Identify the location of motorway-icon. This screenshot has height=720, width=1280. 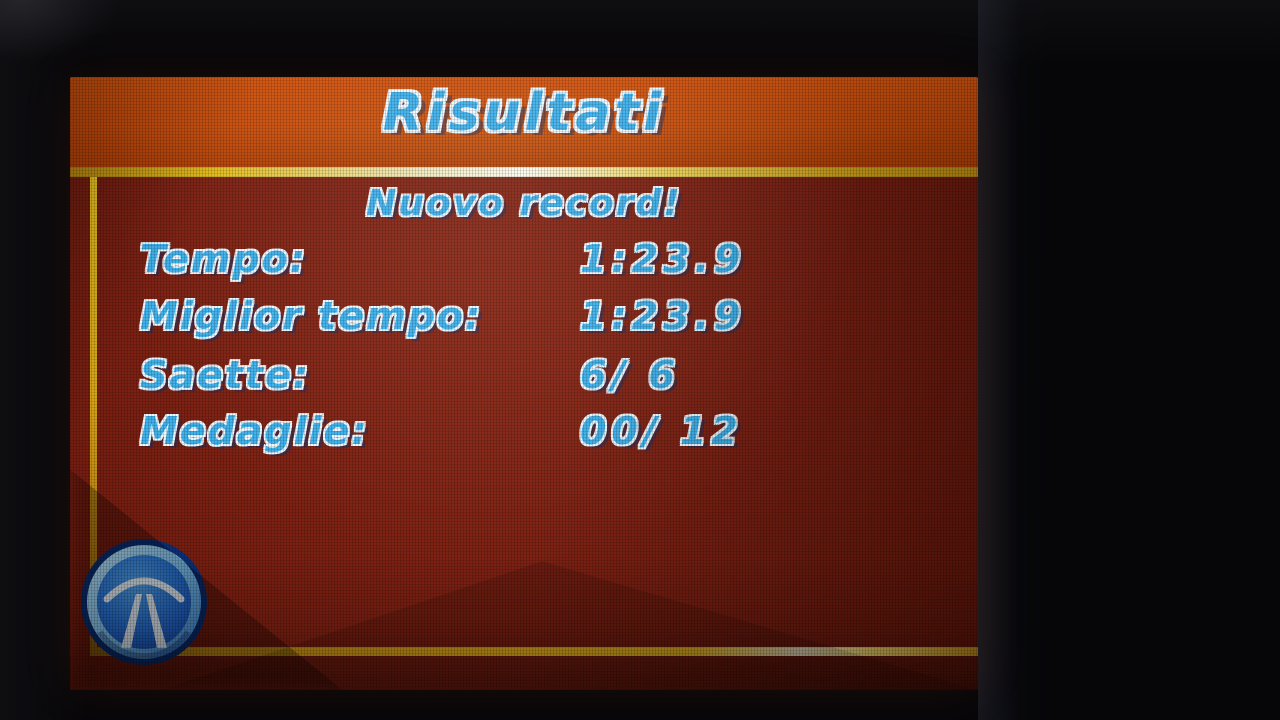
(144, 602).